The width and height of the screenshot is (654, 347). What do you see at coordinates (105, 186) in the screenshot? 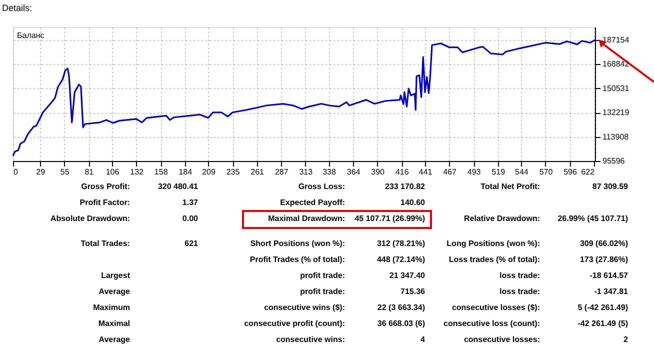
I see `text: Gross Profit:` at bounding box center [105, 186].